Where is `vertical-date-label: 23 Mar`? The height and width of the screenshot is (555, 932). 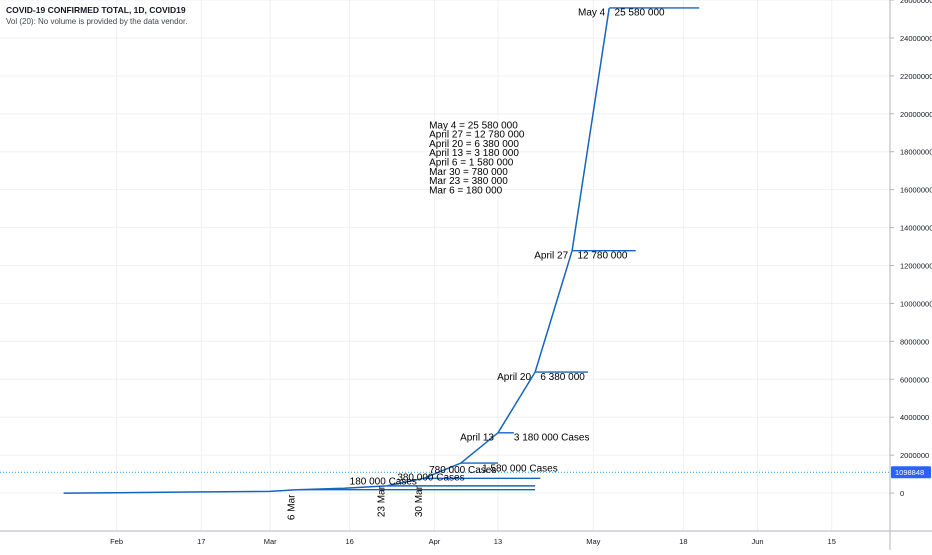
vertical-date-label: 23 Mar is located at coordinates (382, 501).